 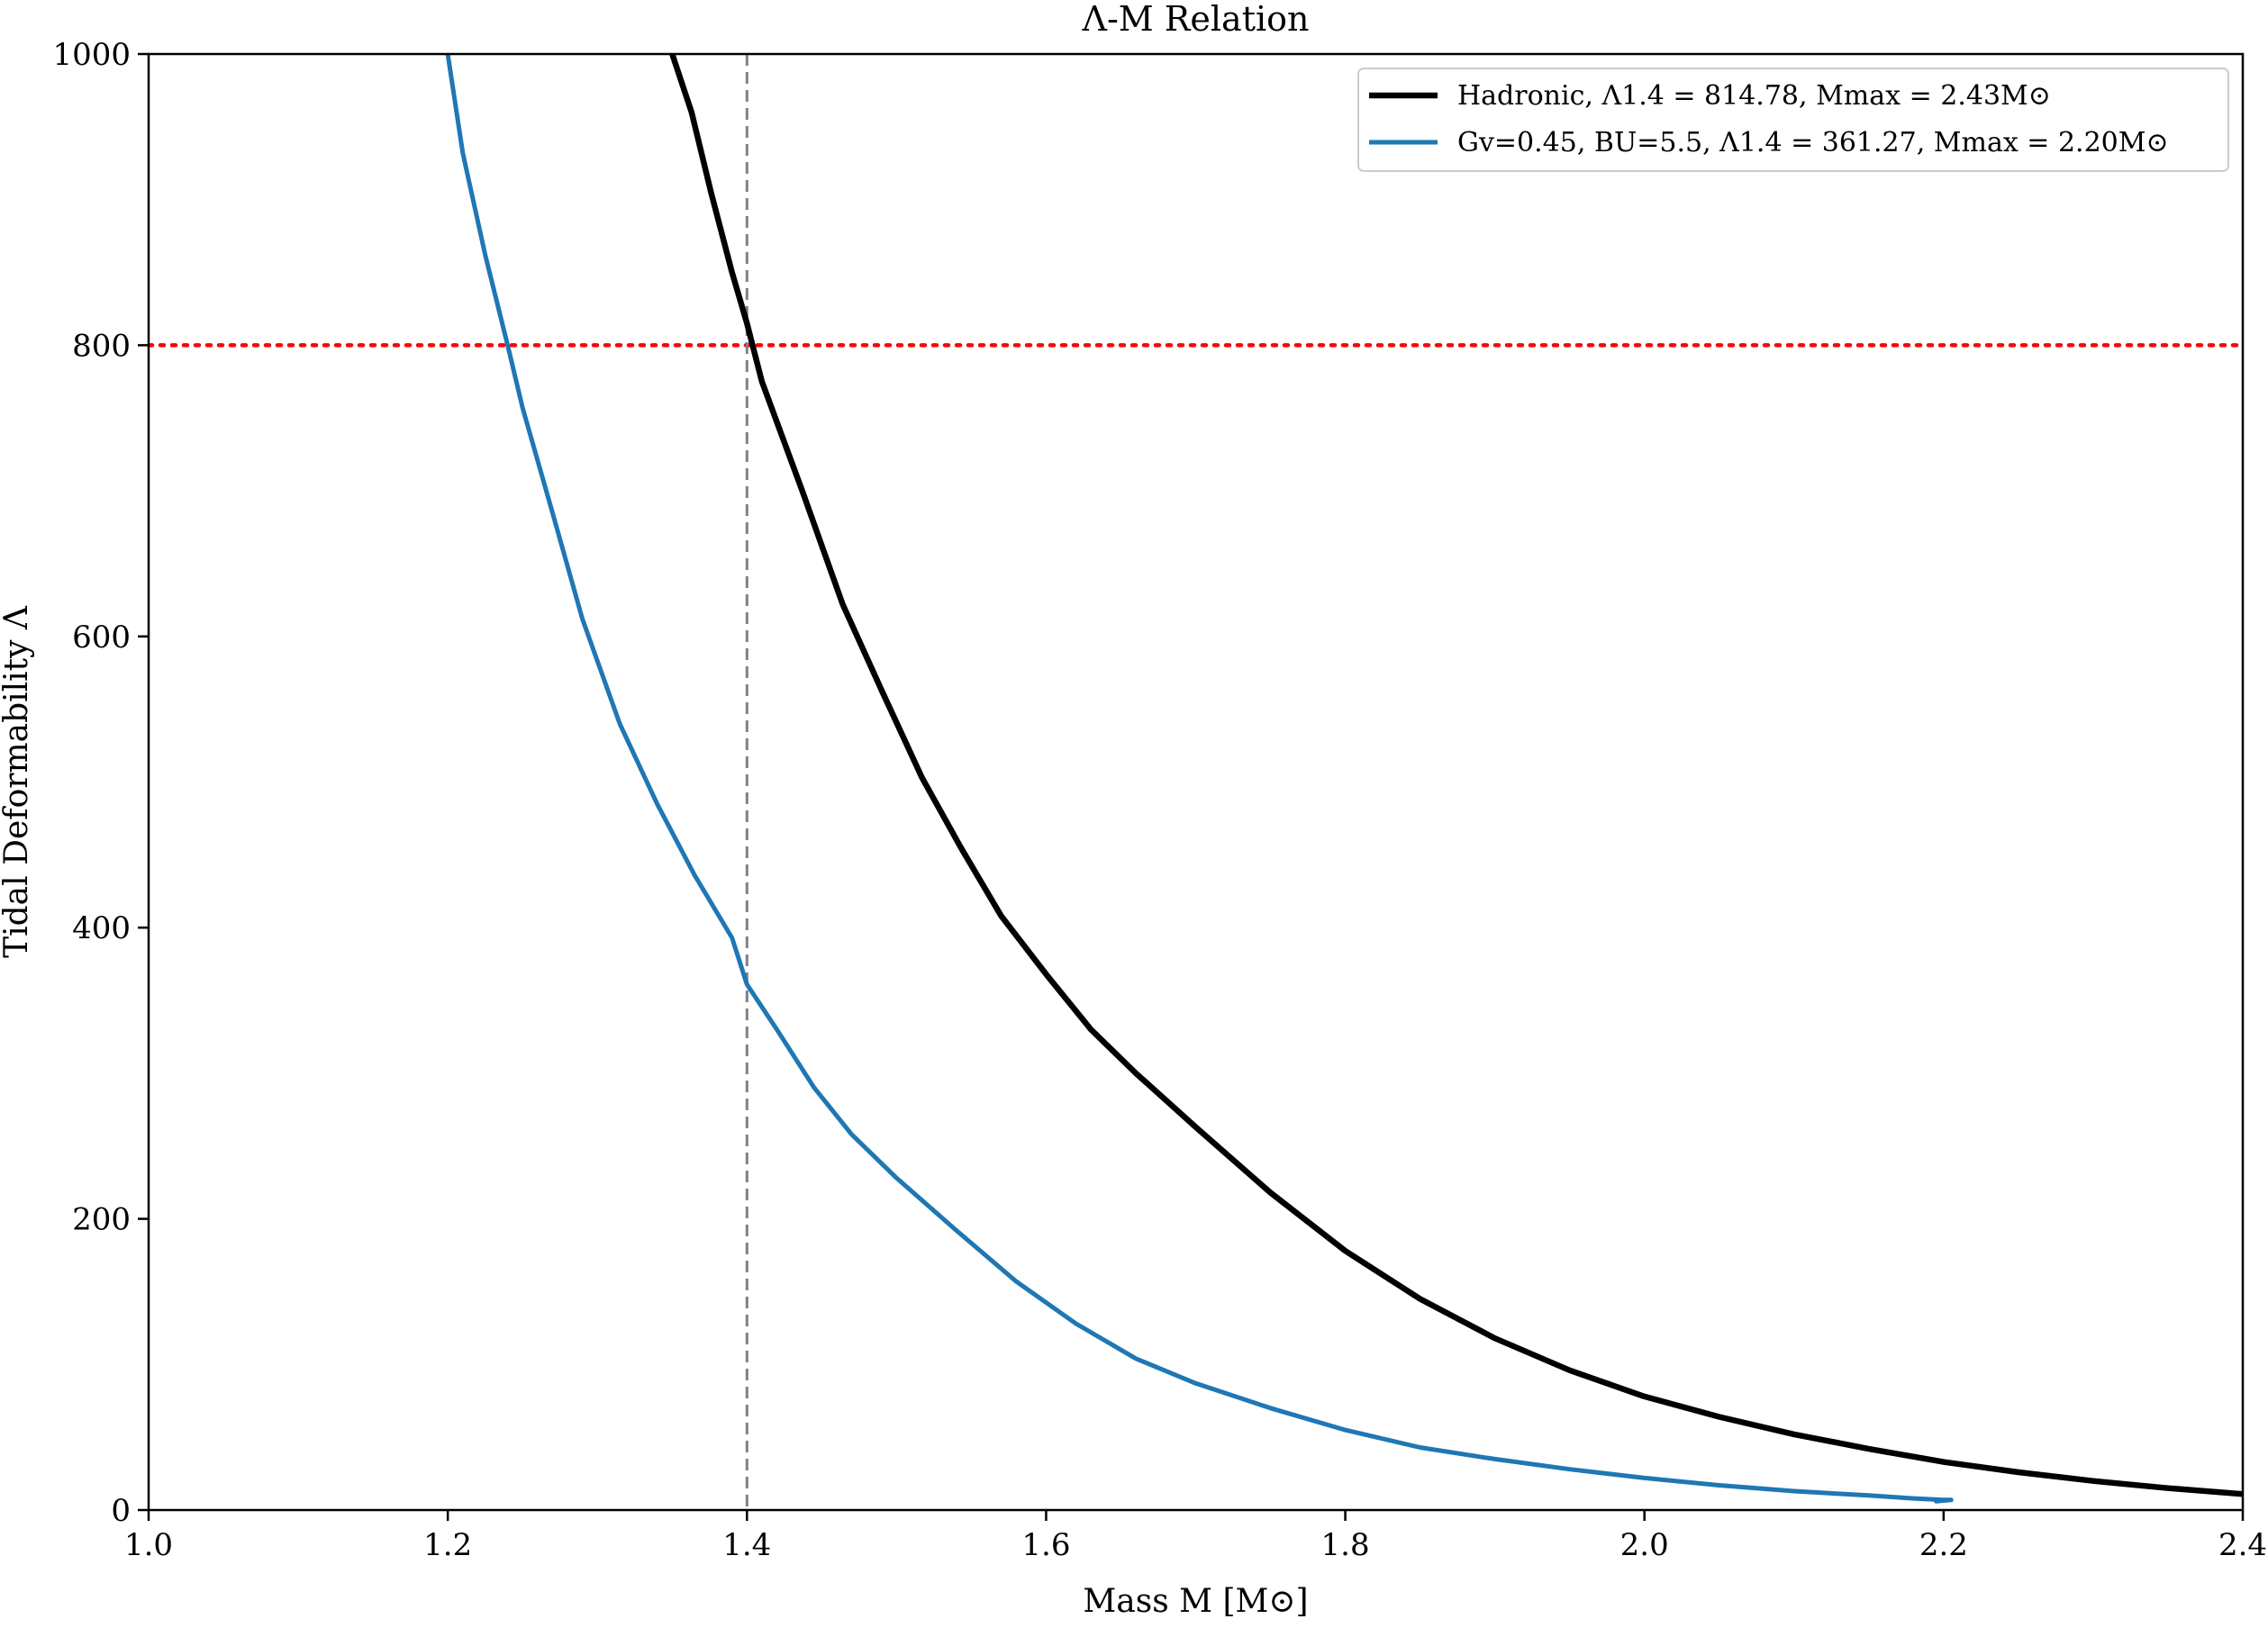 I want to click on y-tick-label: 800, so click(x=101, y=346).